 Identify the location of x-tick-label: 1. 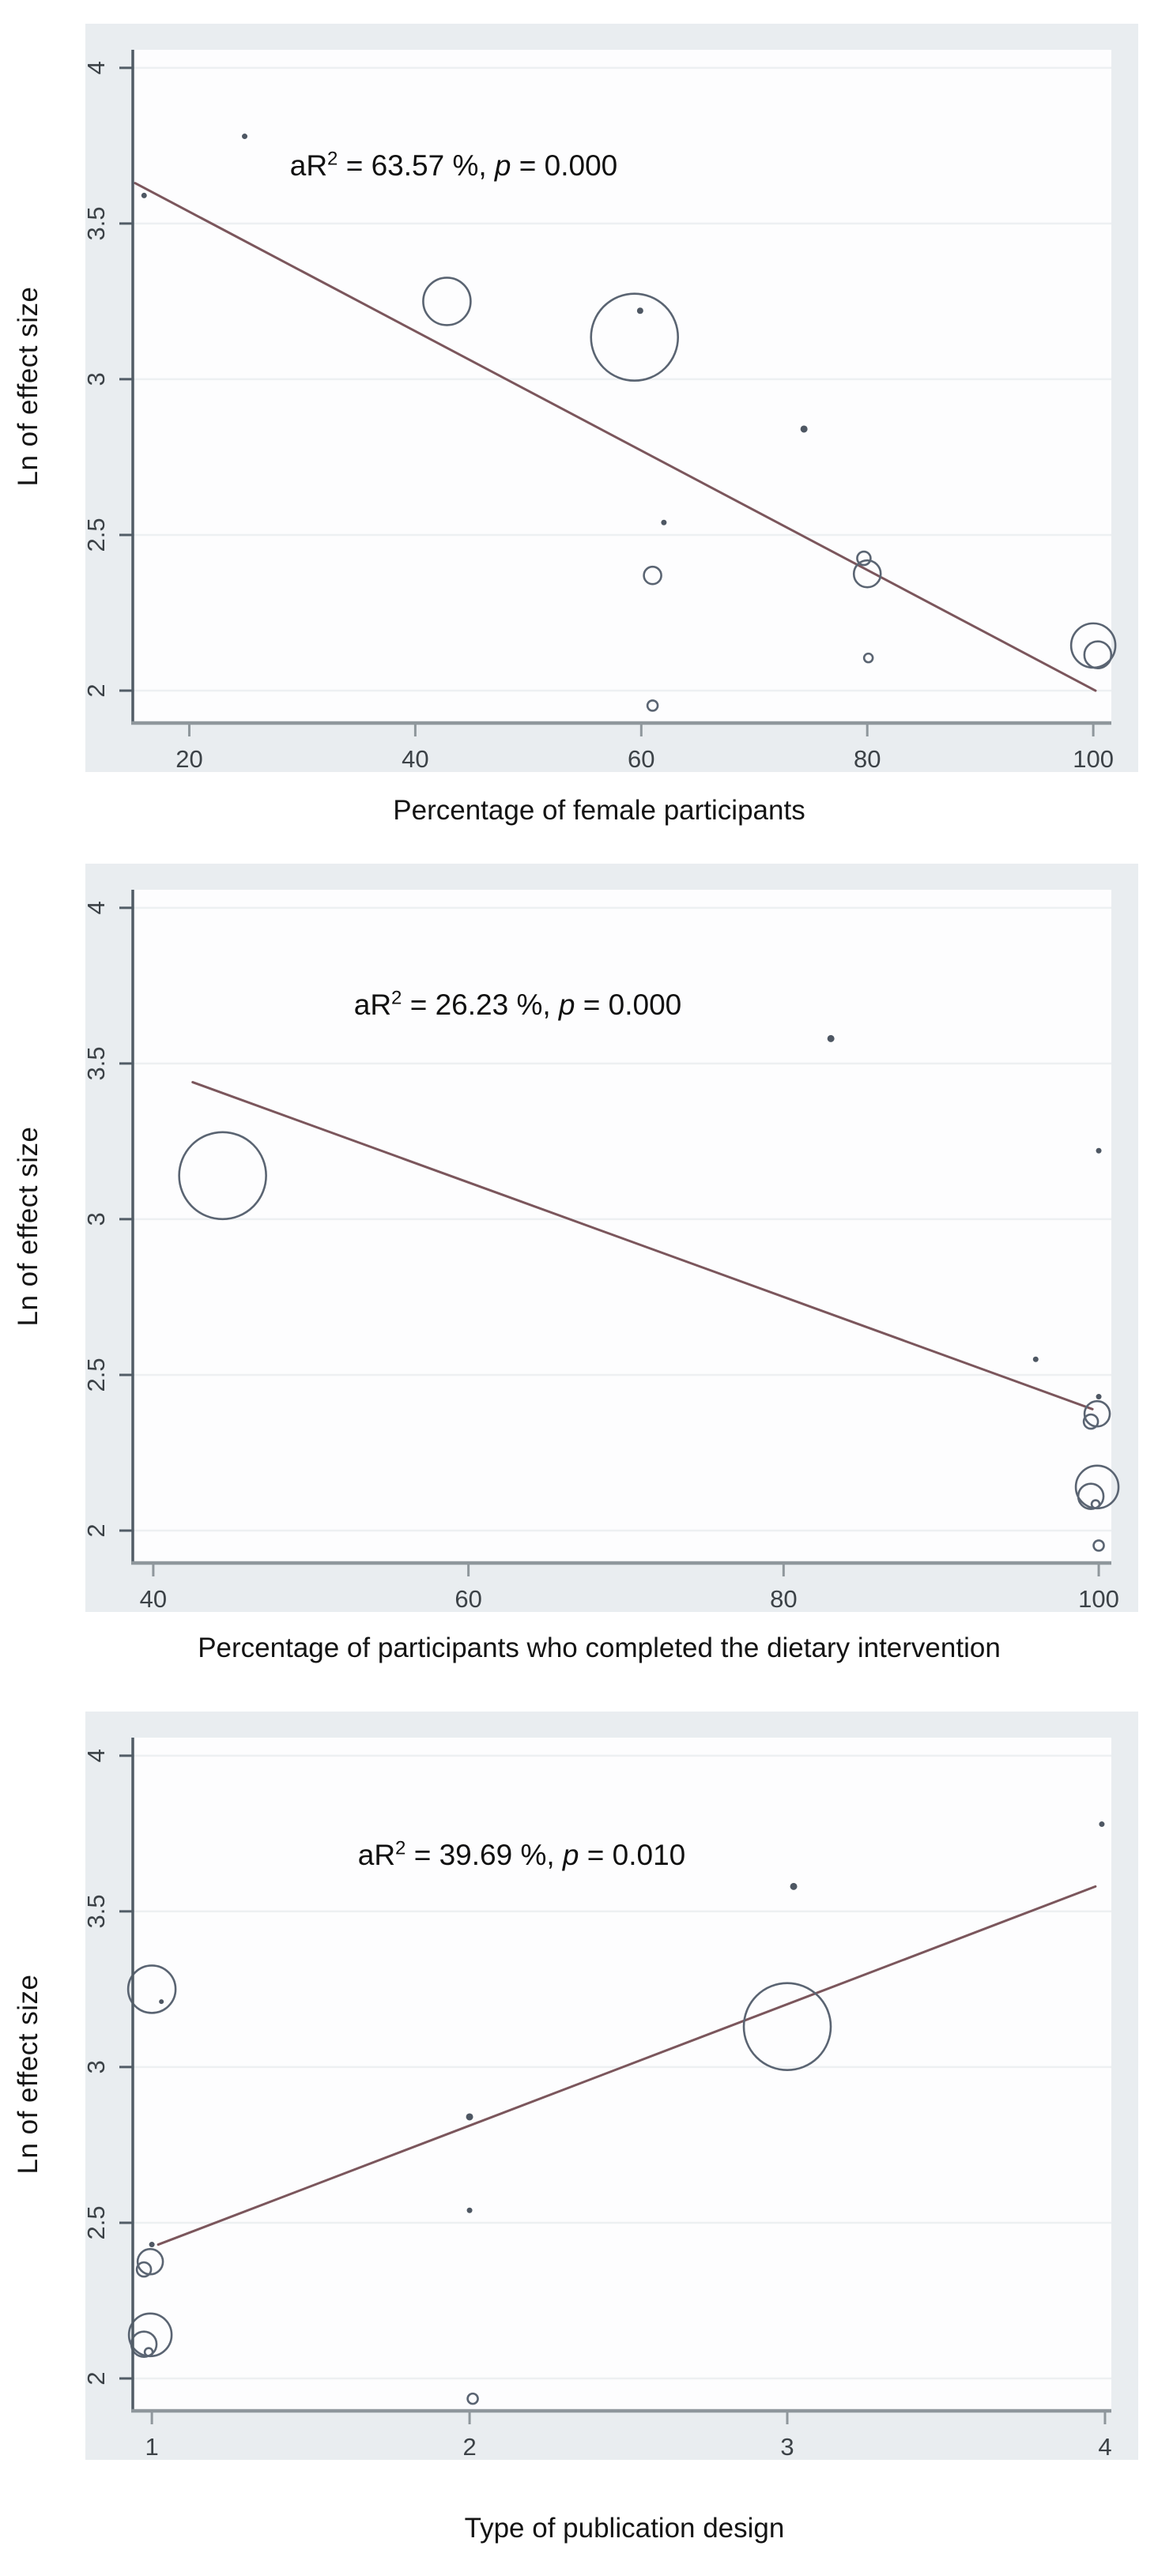
(151, 2447).